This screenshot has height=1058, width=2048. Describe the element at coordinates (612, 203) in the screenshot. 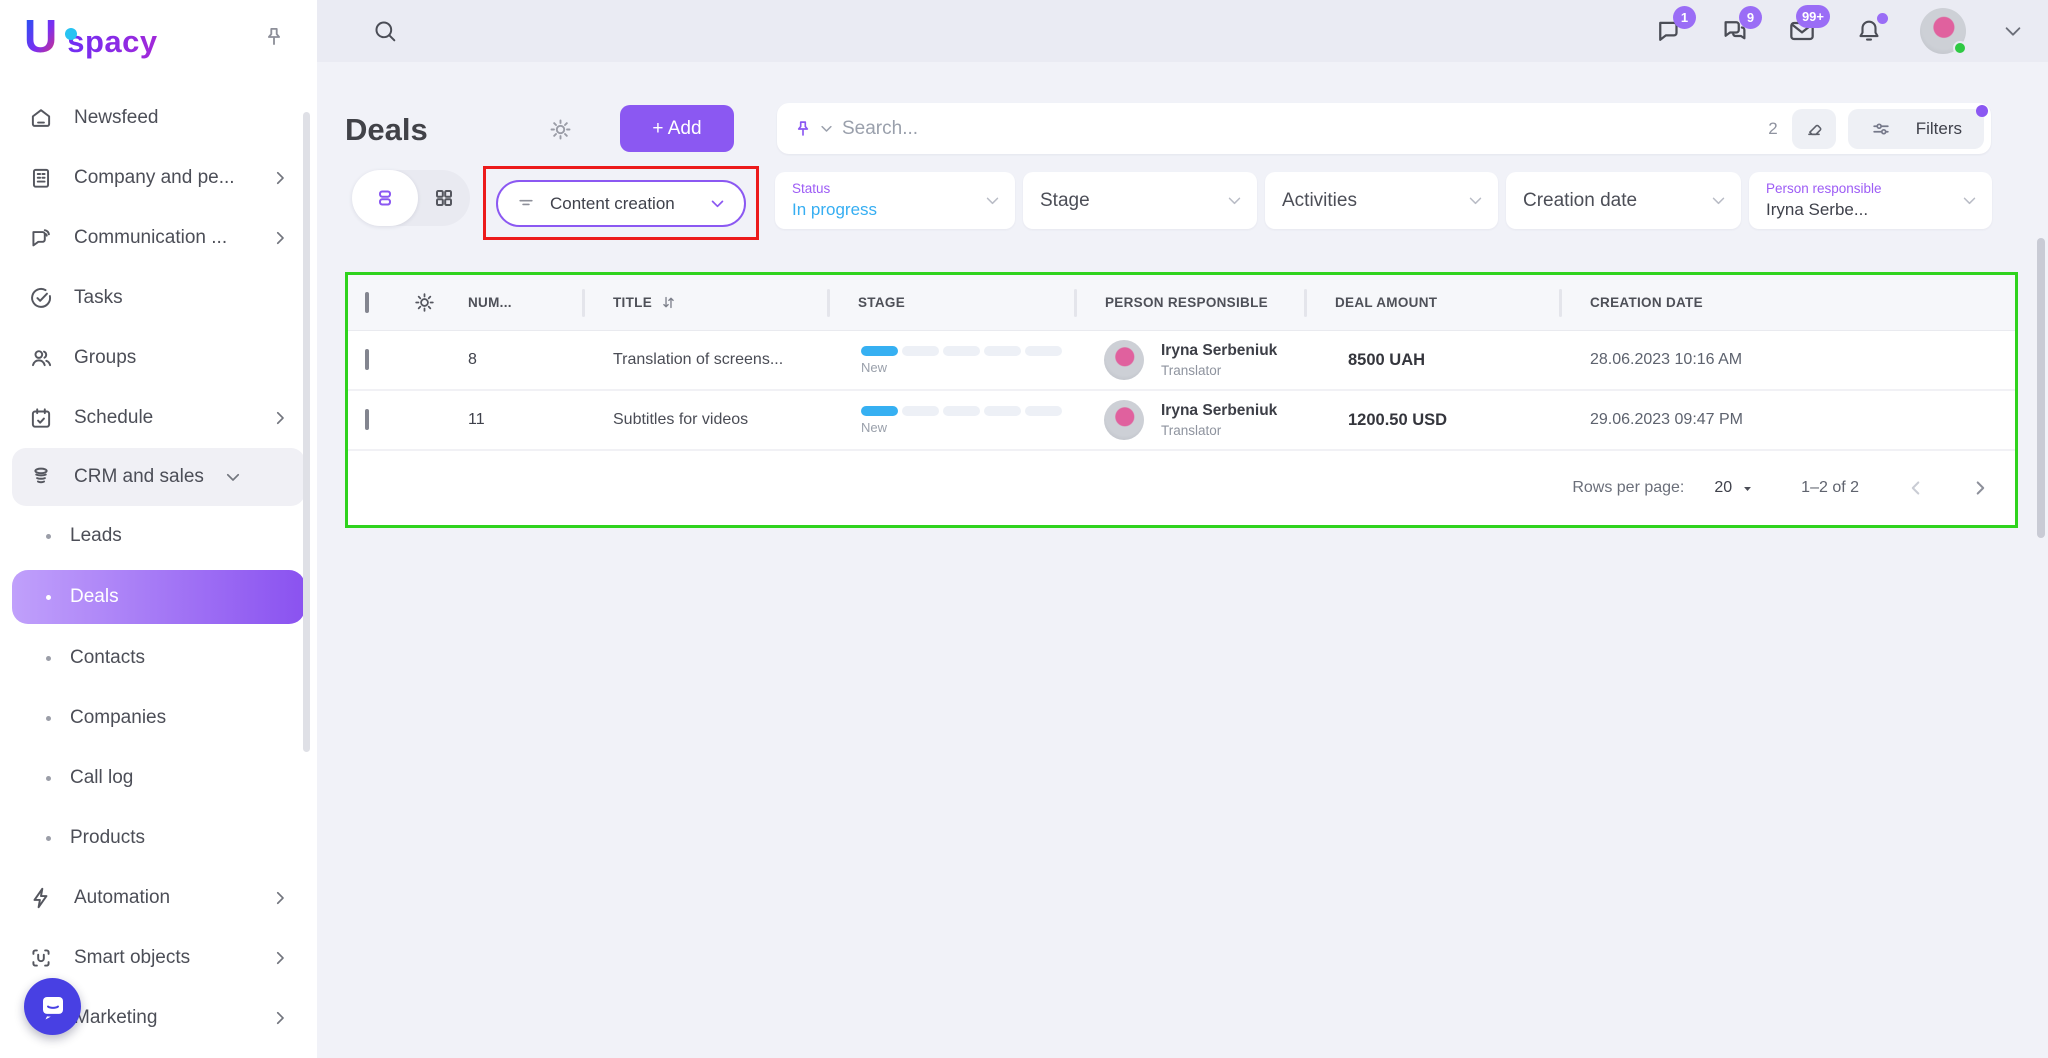

I see `saved-filter-label: Content creation` at that location.